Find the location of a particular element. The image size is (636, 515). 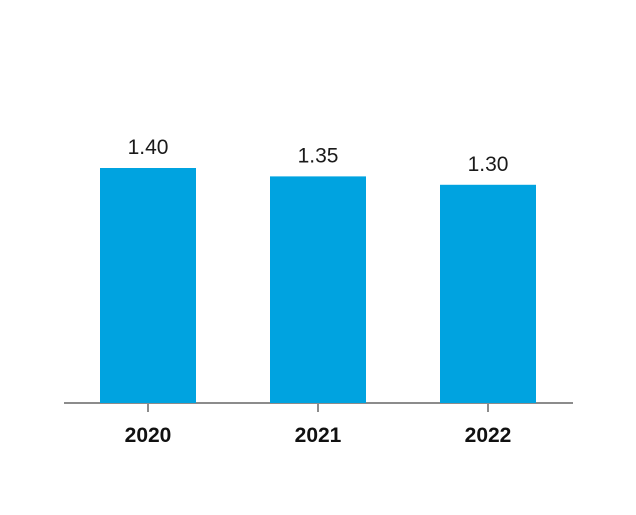

bar-2020 is located at coordinates (148, 285).